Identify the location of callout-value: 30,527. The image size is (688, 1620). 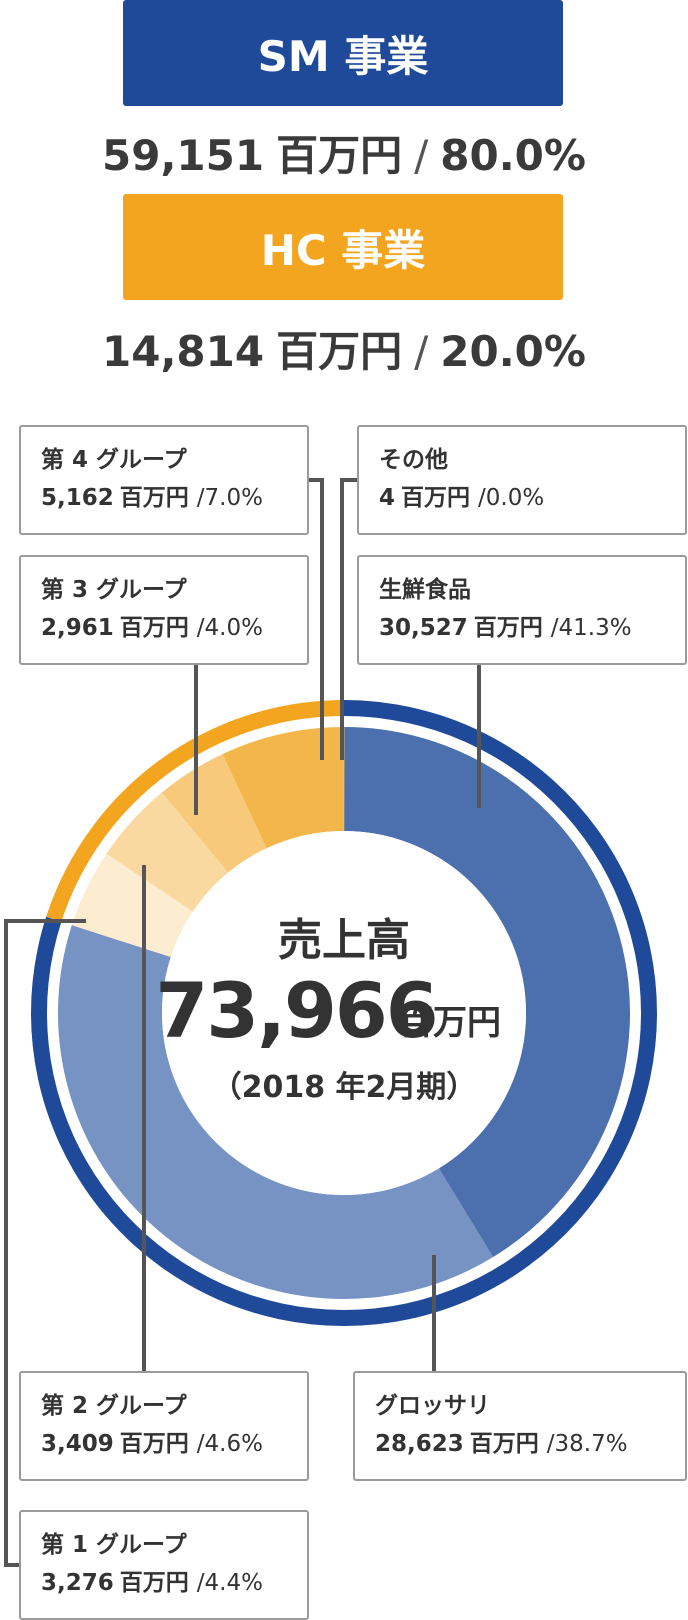
(423, 628).